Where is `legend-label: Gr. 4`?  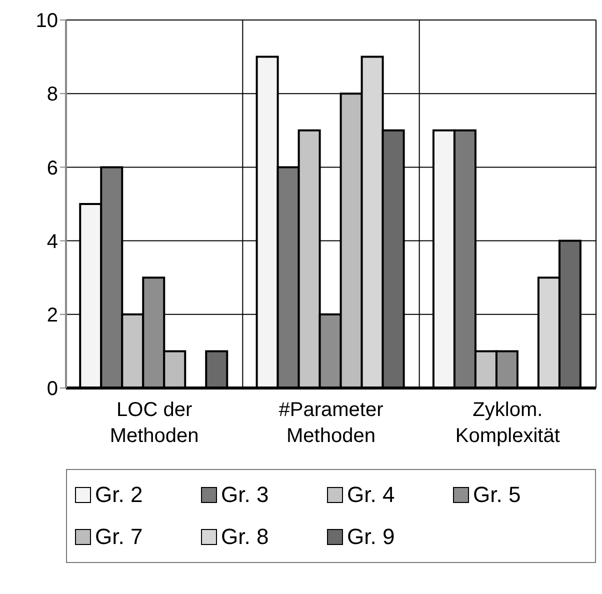 legend-label: Gr. 4 is located at coordinates (371, 495).